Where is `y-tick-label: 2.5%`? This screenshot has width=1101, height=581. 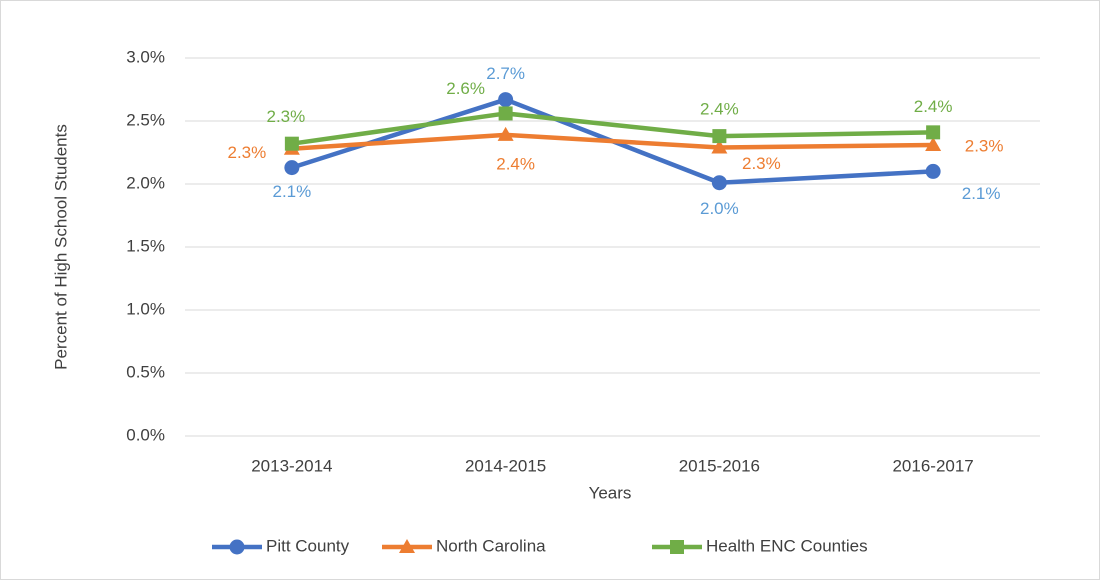
y-tick-label: 2.5% is located at coordinates (145, 119).